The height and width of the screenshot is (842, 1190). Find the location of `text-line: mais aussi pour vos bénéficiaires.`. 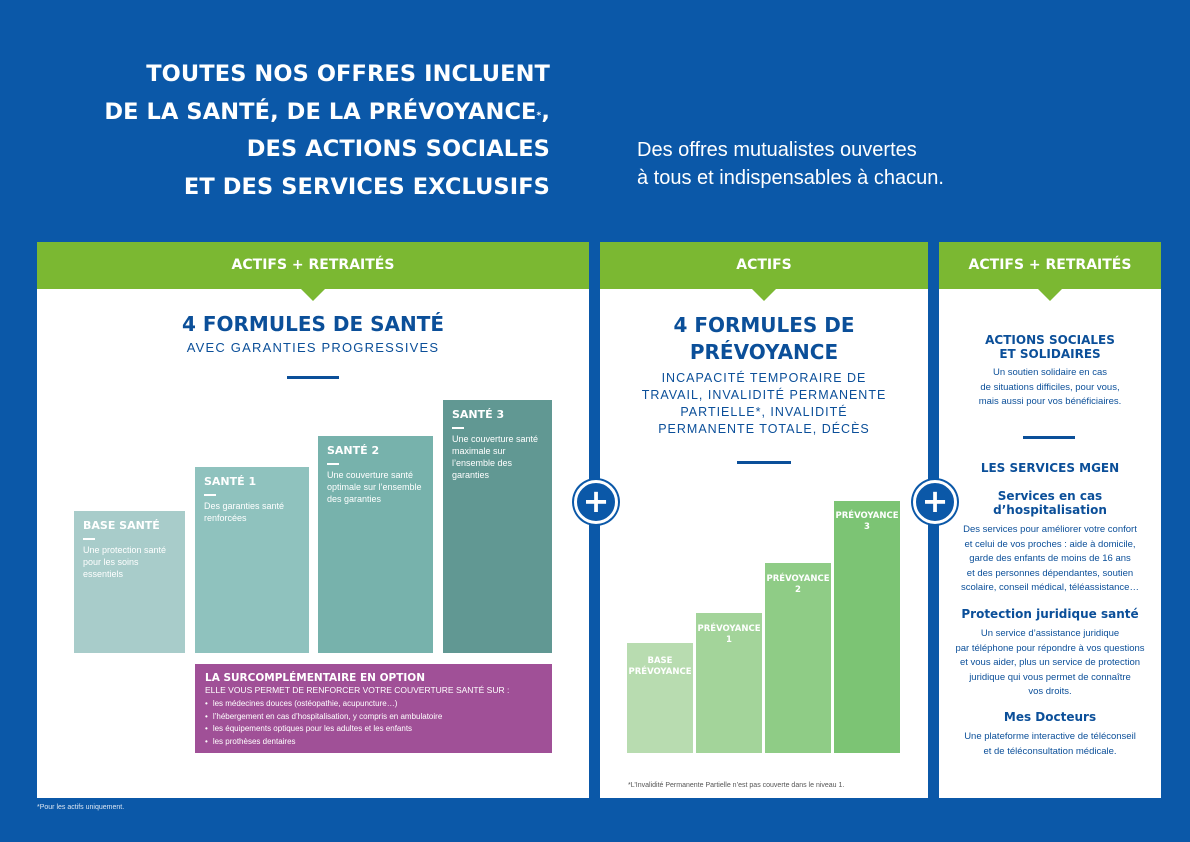

text-line: mais aussi pour vos bénéficiaires. is located at coordinates (1050, 401).